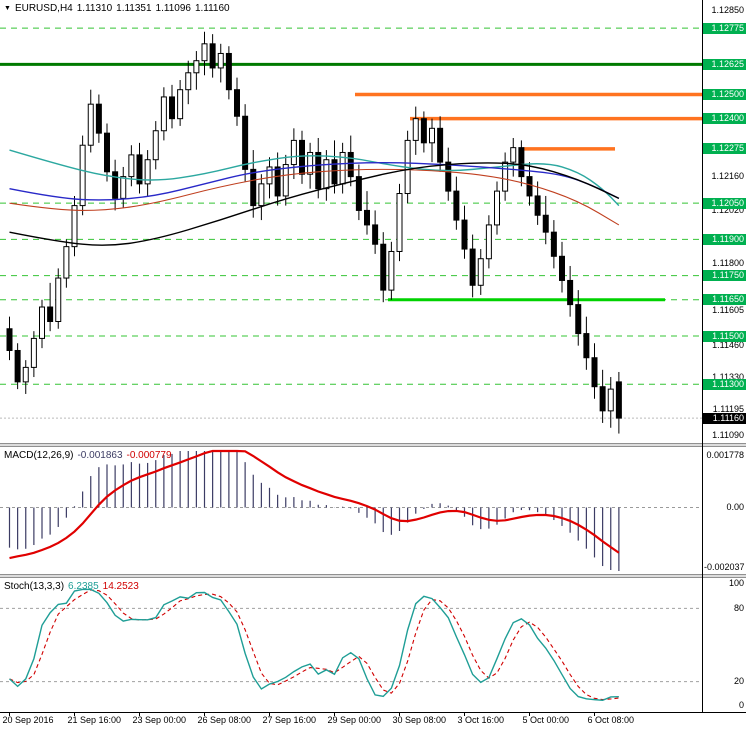 The width and height of the screenshot is (746, 731). What do you see at coordinates (159, 720) in the screenshot?
I see `time-axis-label: 23 Sep 00:00` at bounding box center [159, 720].